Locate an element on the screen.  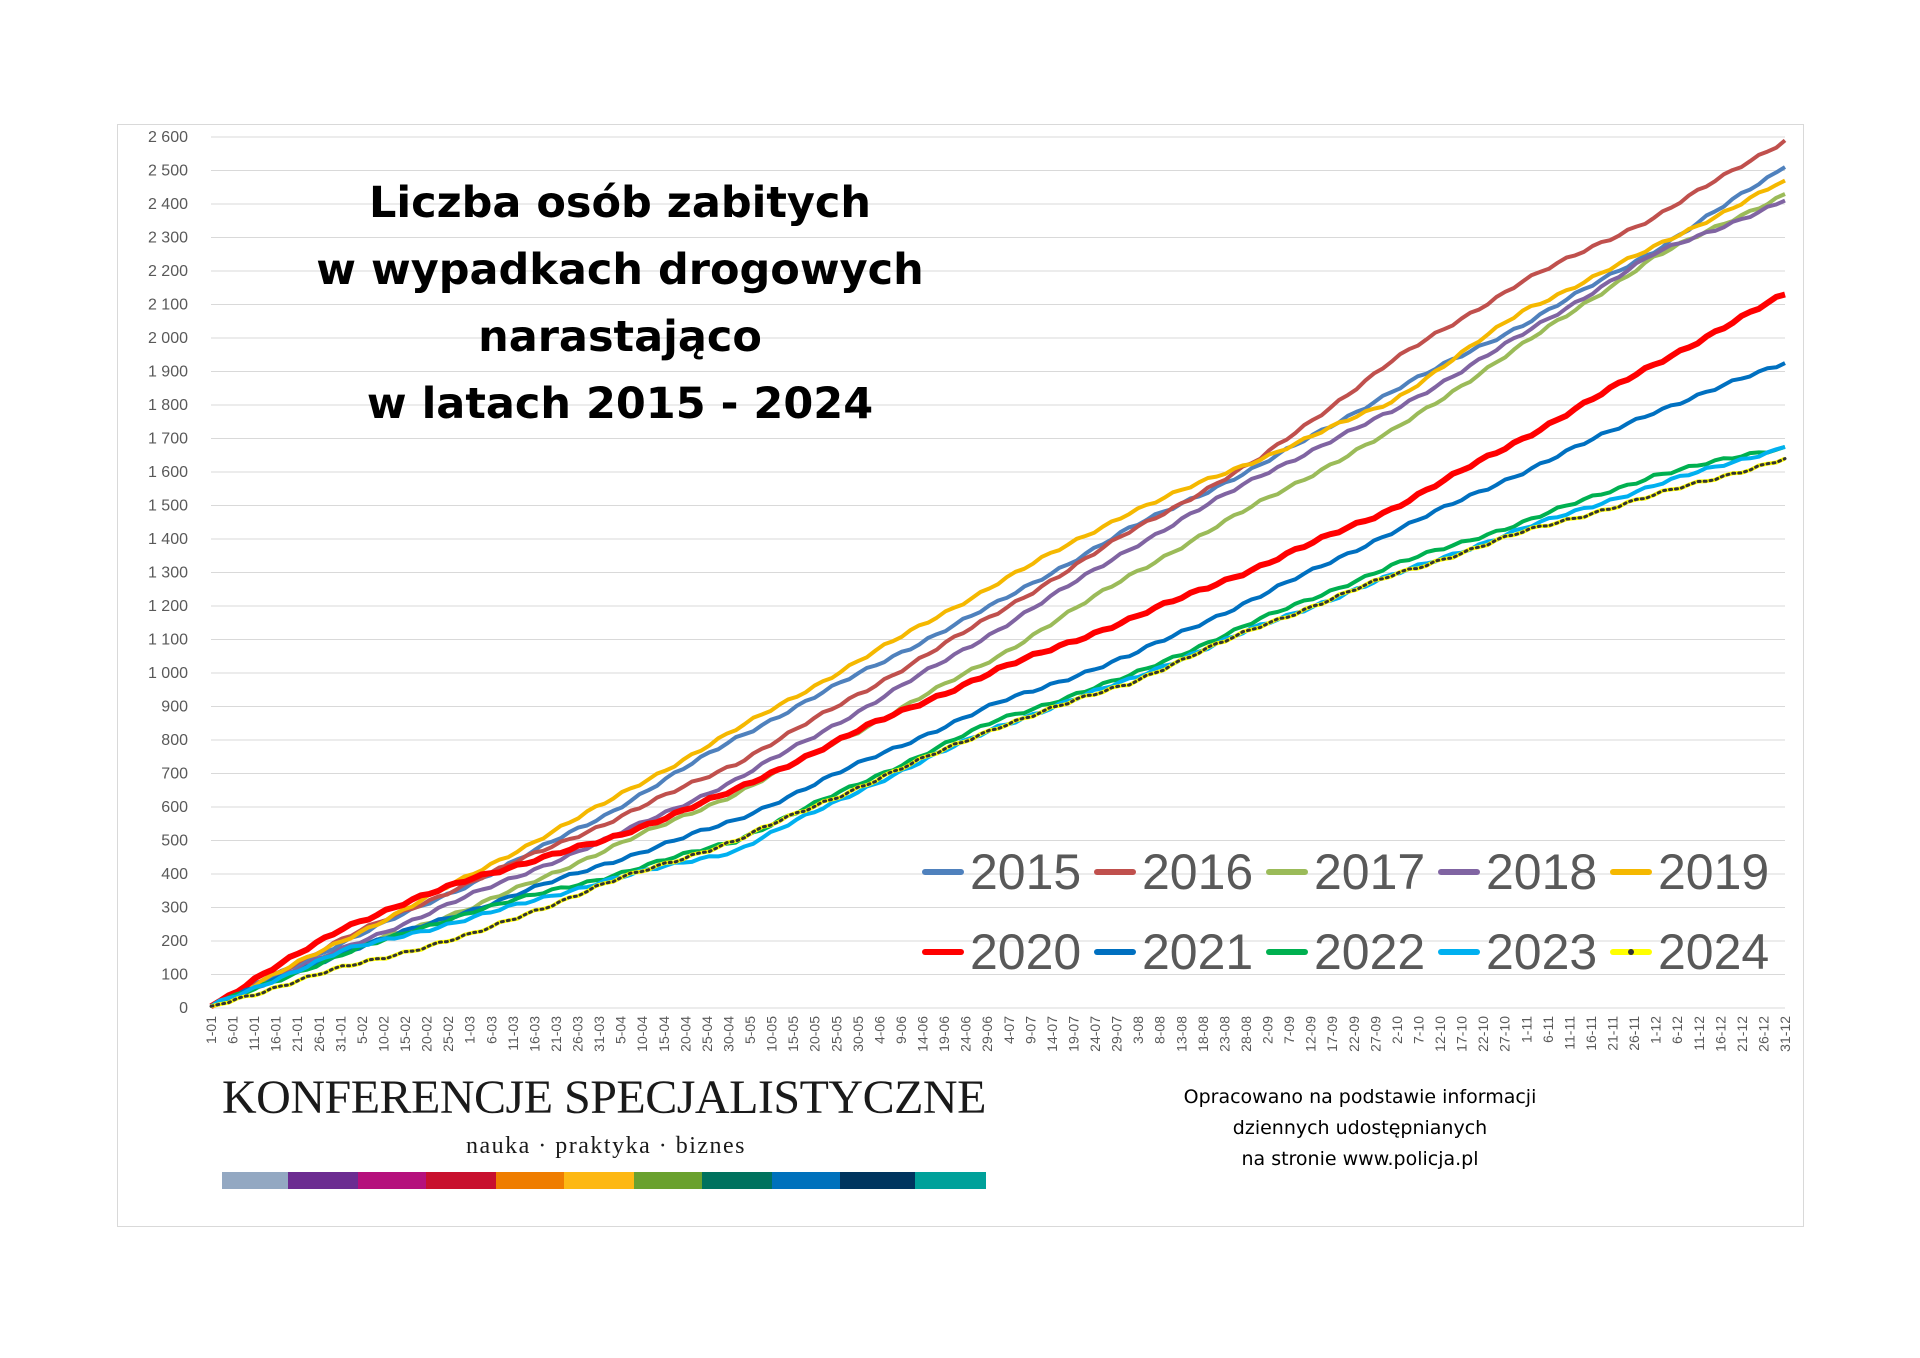
y-tick-label: 200 is located at coordinates (174, 941).